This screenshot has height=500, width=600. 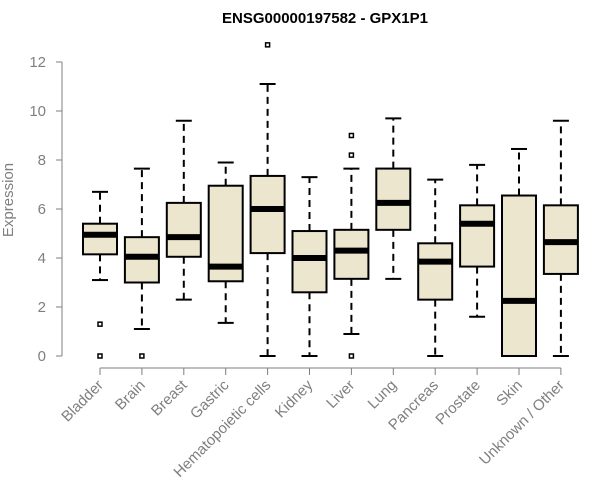 What do you see at coordinates (37, 111) in the screenshot?
I see `y-tick-label: 10` at bounding box center [37, 111].